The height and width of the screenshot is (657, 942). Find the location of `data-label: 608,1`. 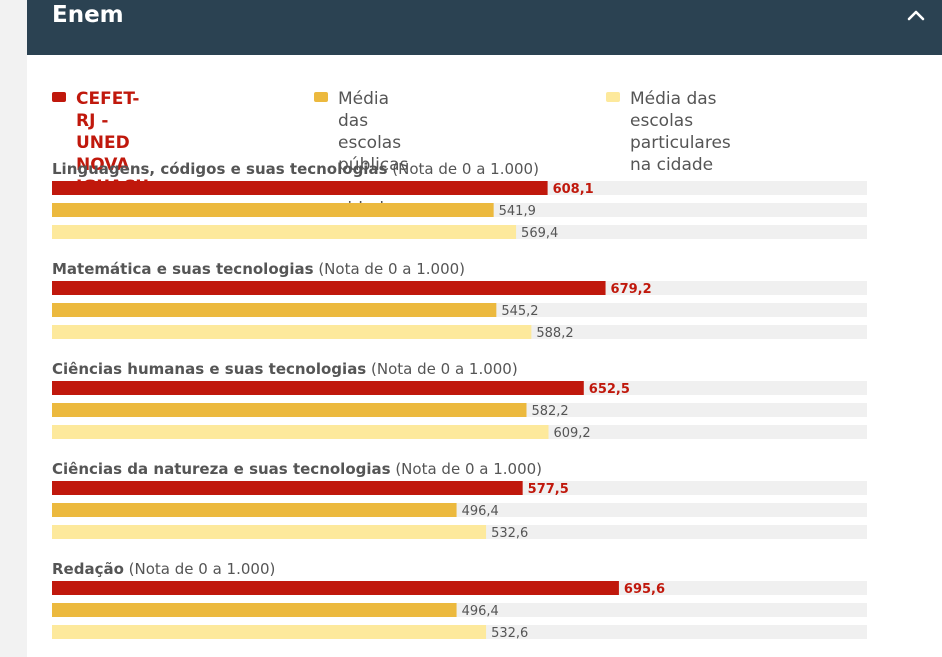

data-label: 608,1 is located at coordinates (573, 189).